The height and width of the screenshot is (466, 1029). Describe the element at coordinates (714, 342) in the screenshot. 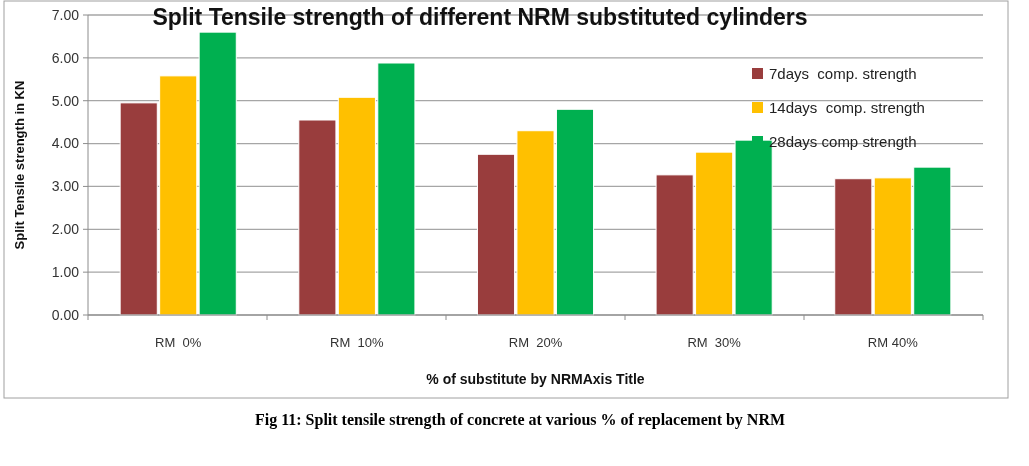

I see `x-tick-label: RM 30%` at that location.